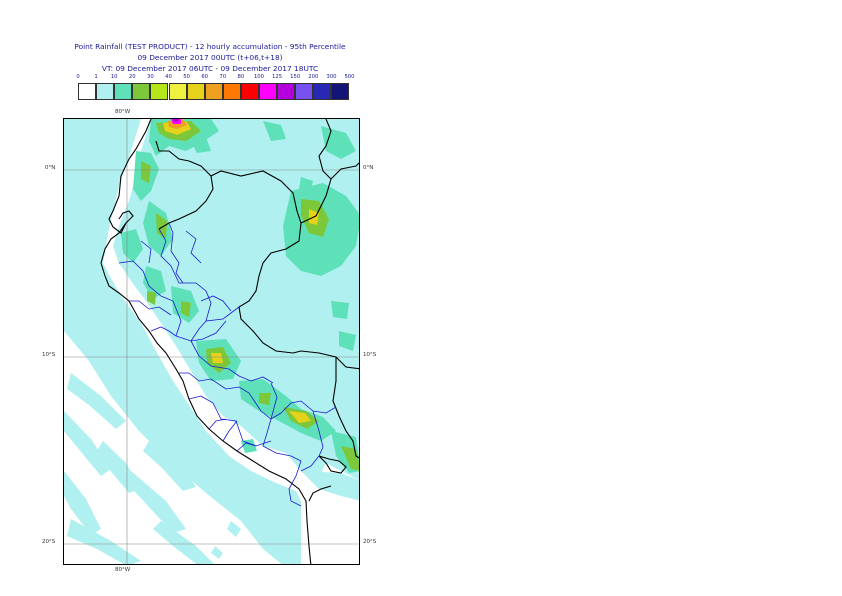 Image resolution: width=842 pixels, height=596 pixels. What do you see at coordinates (349, 77) in the screenshot?
I see `legend-tick-label: 500` at bounding box center [349, 77].